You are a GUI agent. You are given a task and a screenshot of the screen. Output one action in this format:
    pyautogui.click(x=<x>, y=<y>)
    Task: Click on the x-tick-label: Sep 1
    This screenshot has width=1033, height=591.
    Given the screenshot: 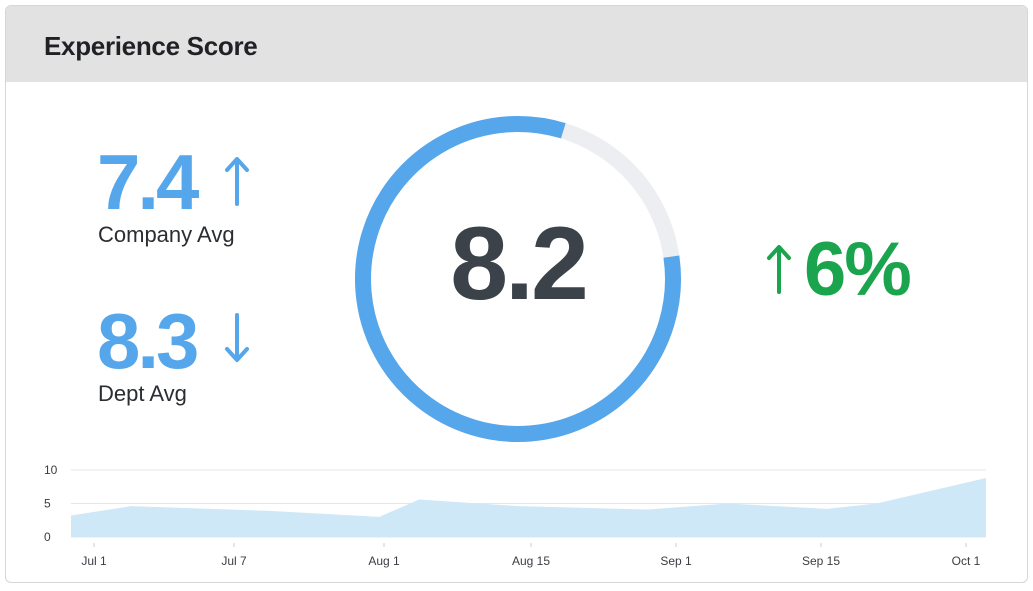 What is the action you would take?
    pyautogui.click(x=676, y=561)
    